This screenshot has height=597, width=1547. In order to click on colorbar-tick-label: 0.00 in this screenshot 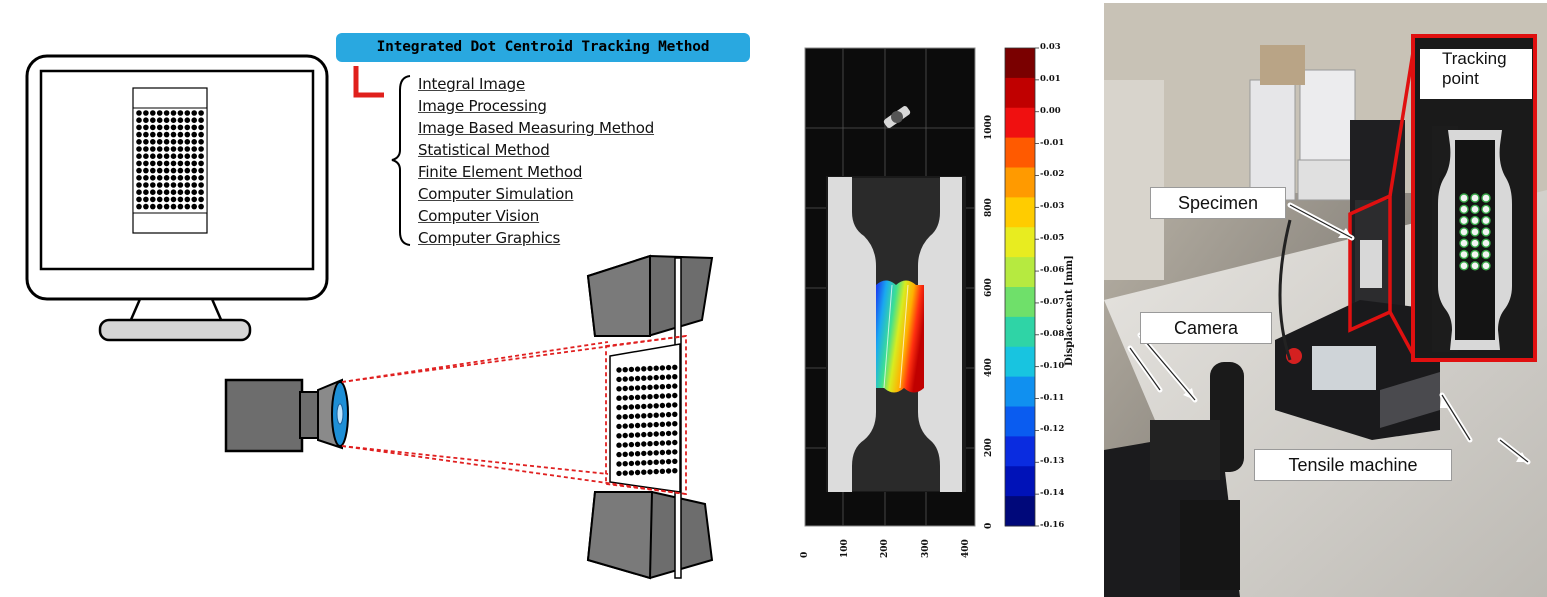, I will do `click(1050, 110)`.